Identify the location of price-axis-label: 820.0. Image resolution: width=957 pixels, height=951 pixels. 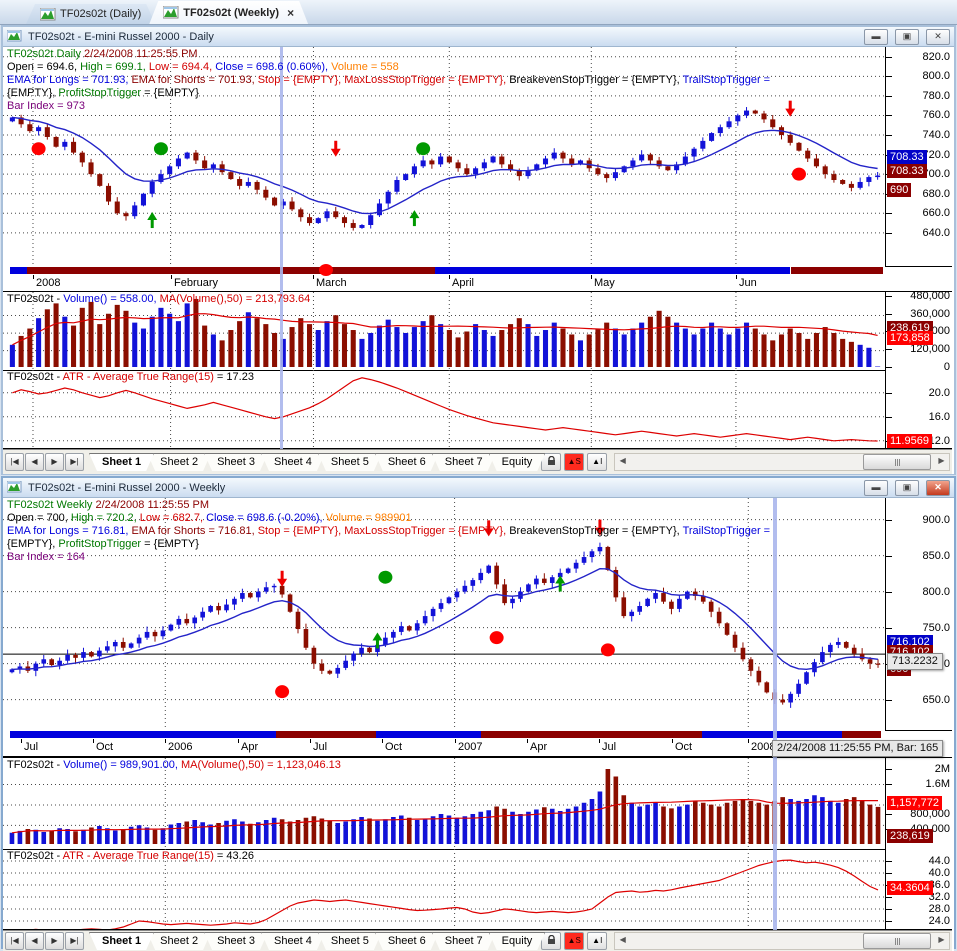
(936, 57).